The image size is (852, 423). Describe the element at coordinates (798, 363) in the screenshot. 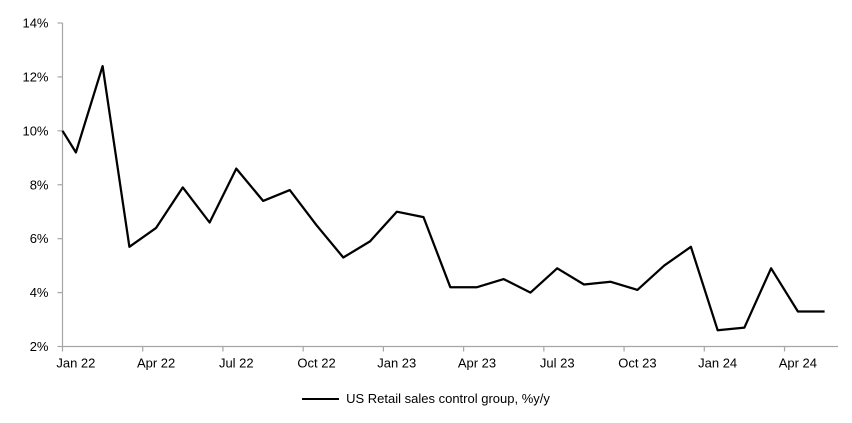

I see `x-tick-label: Apr 24` at that location.